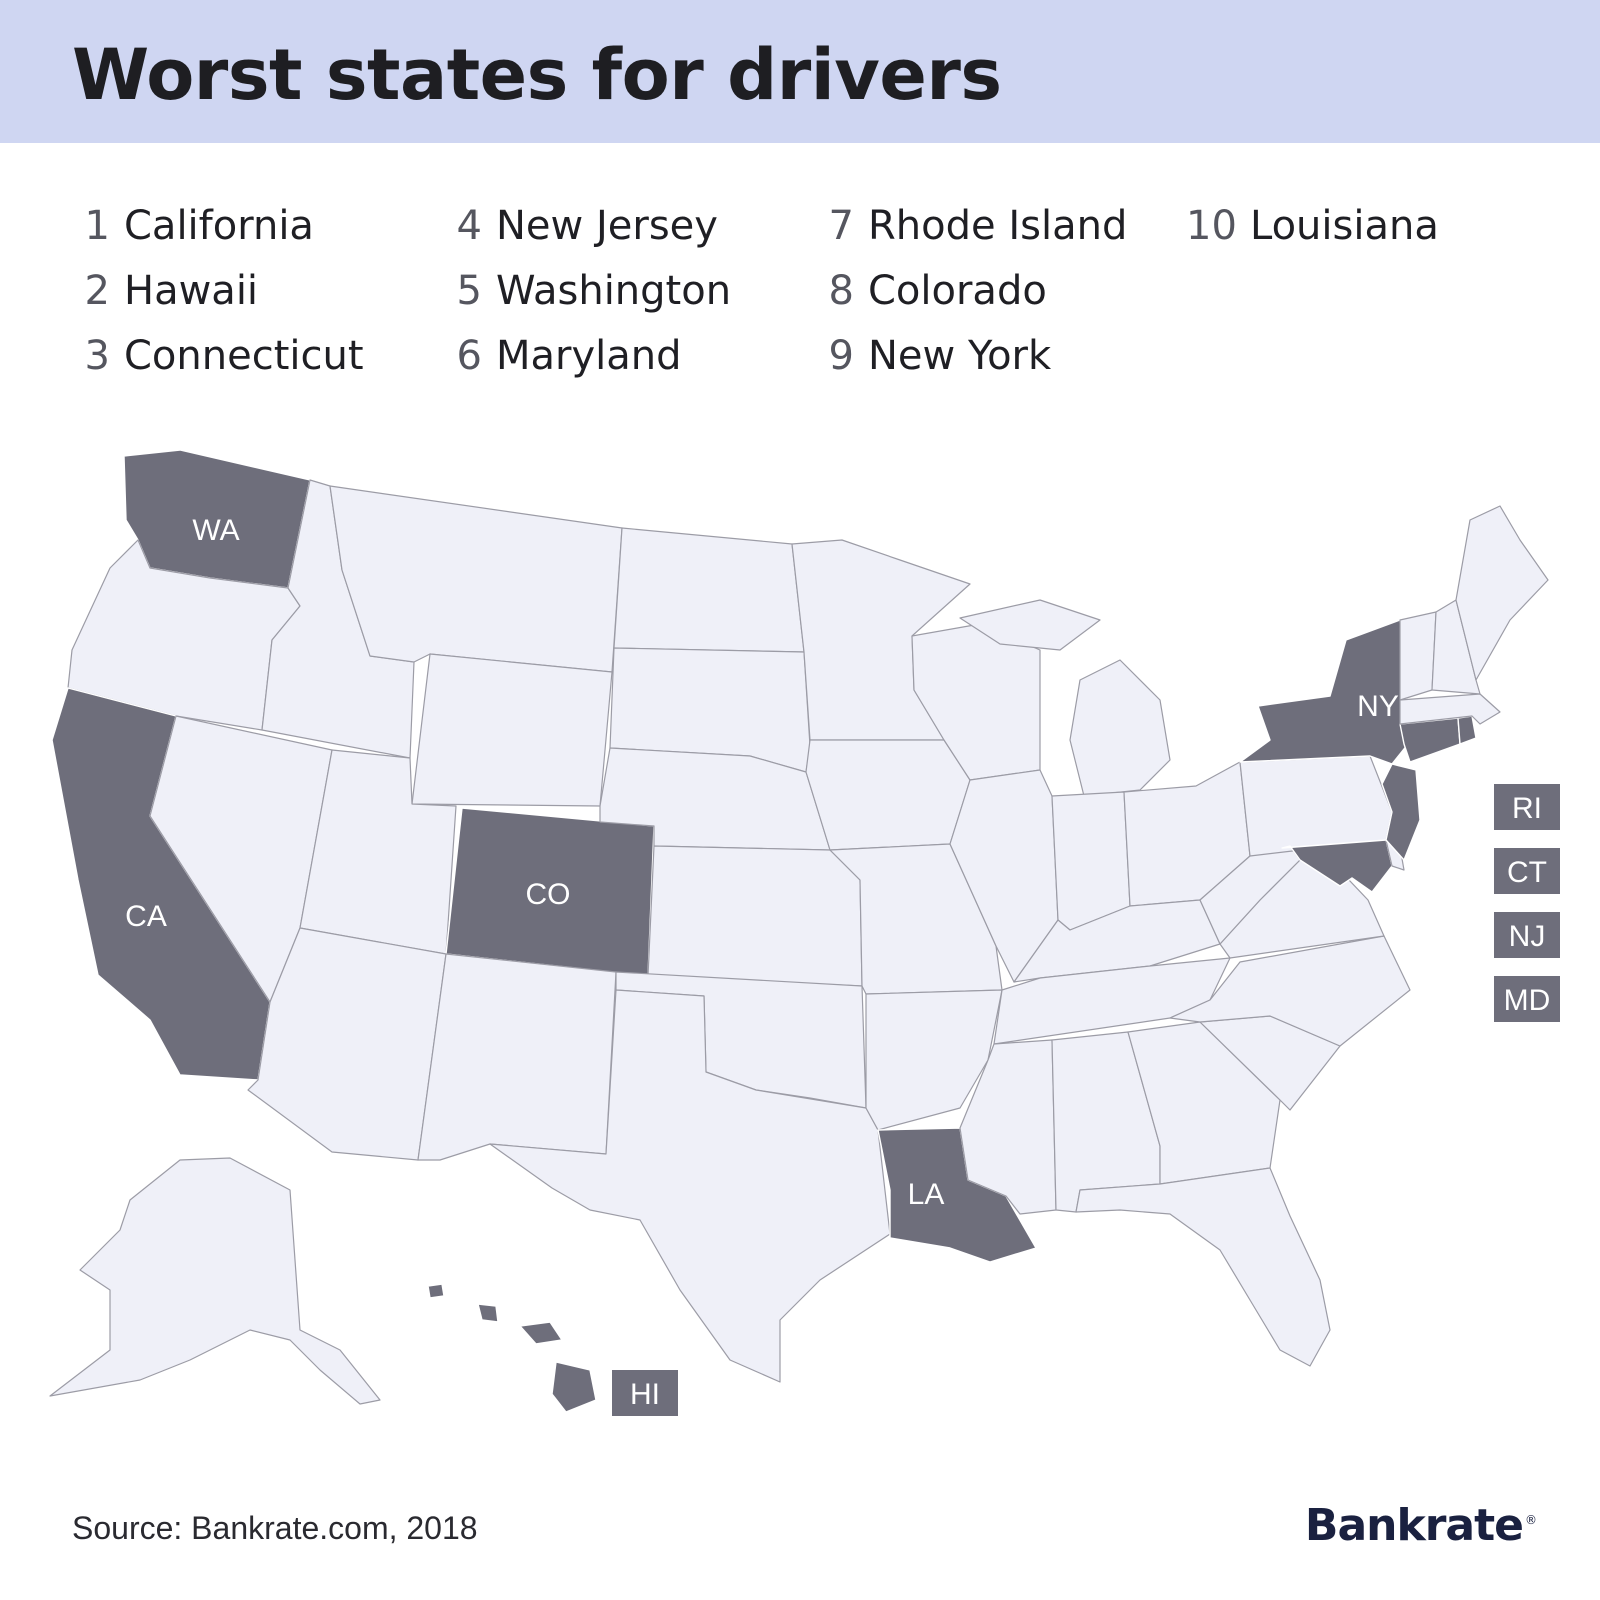 The height and width of the screenshot is (1600, 1600). Describe the element at coordinates (541, 1333) in the screenshot. I see `state-hawaii-maui` at that location.